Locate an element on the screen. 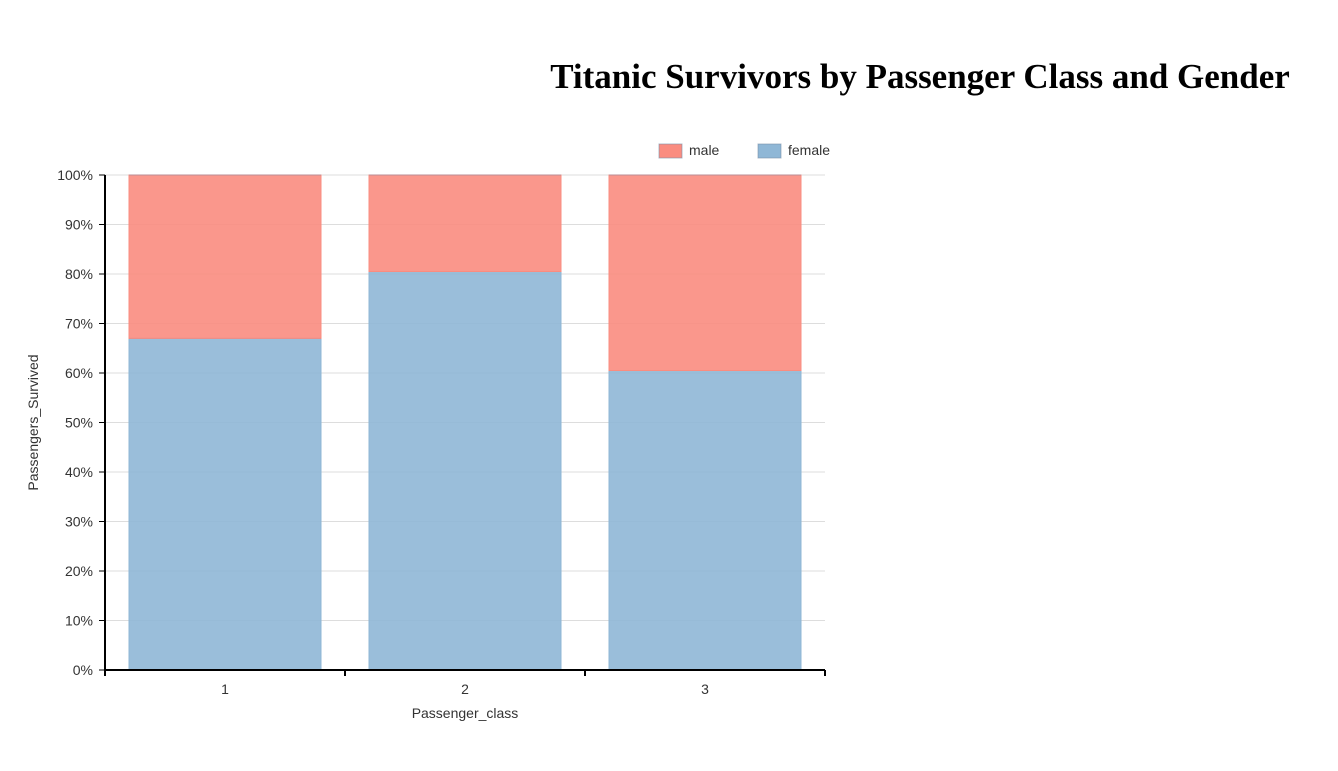 Image resolution: width=1338 pixels, height=771 pixels. y-tick-label: 80% is located at coordinates (79, 274).